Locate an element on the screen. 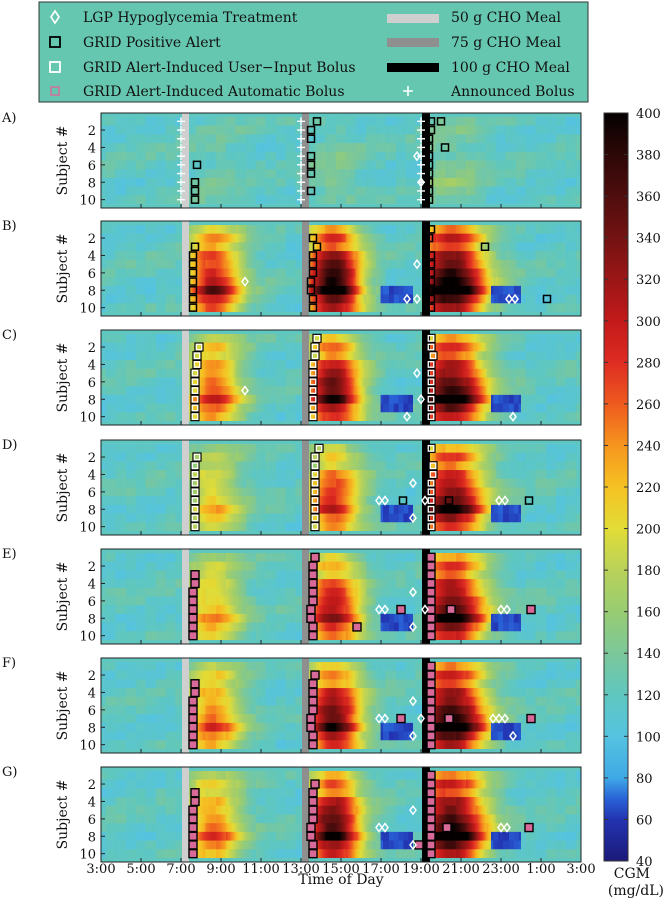 The width and height of the screenshot is (665, 908). panel-a: 2 4 6 8 10 A) Subject # is located at coordinates (291, 160).